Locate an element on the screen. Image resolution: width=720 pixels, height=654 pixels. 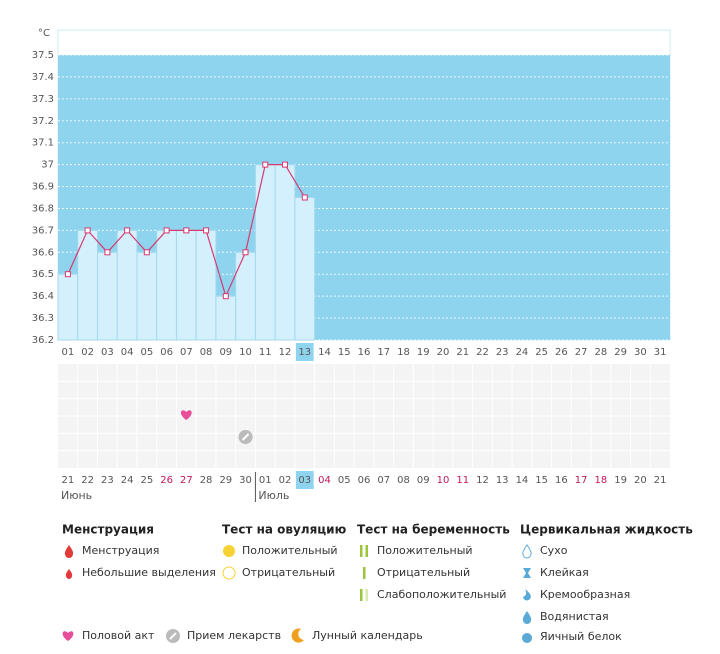
month-label: Июль is located at coordinates (273, 495).